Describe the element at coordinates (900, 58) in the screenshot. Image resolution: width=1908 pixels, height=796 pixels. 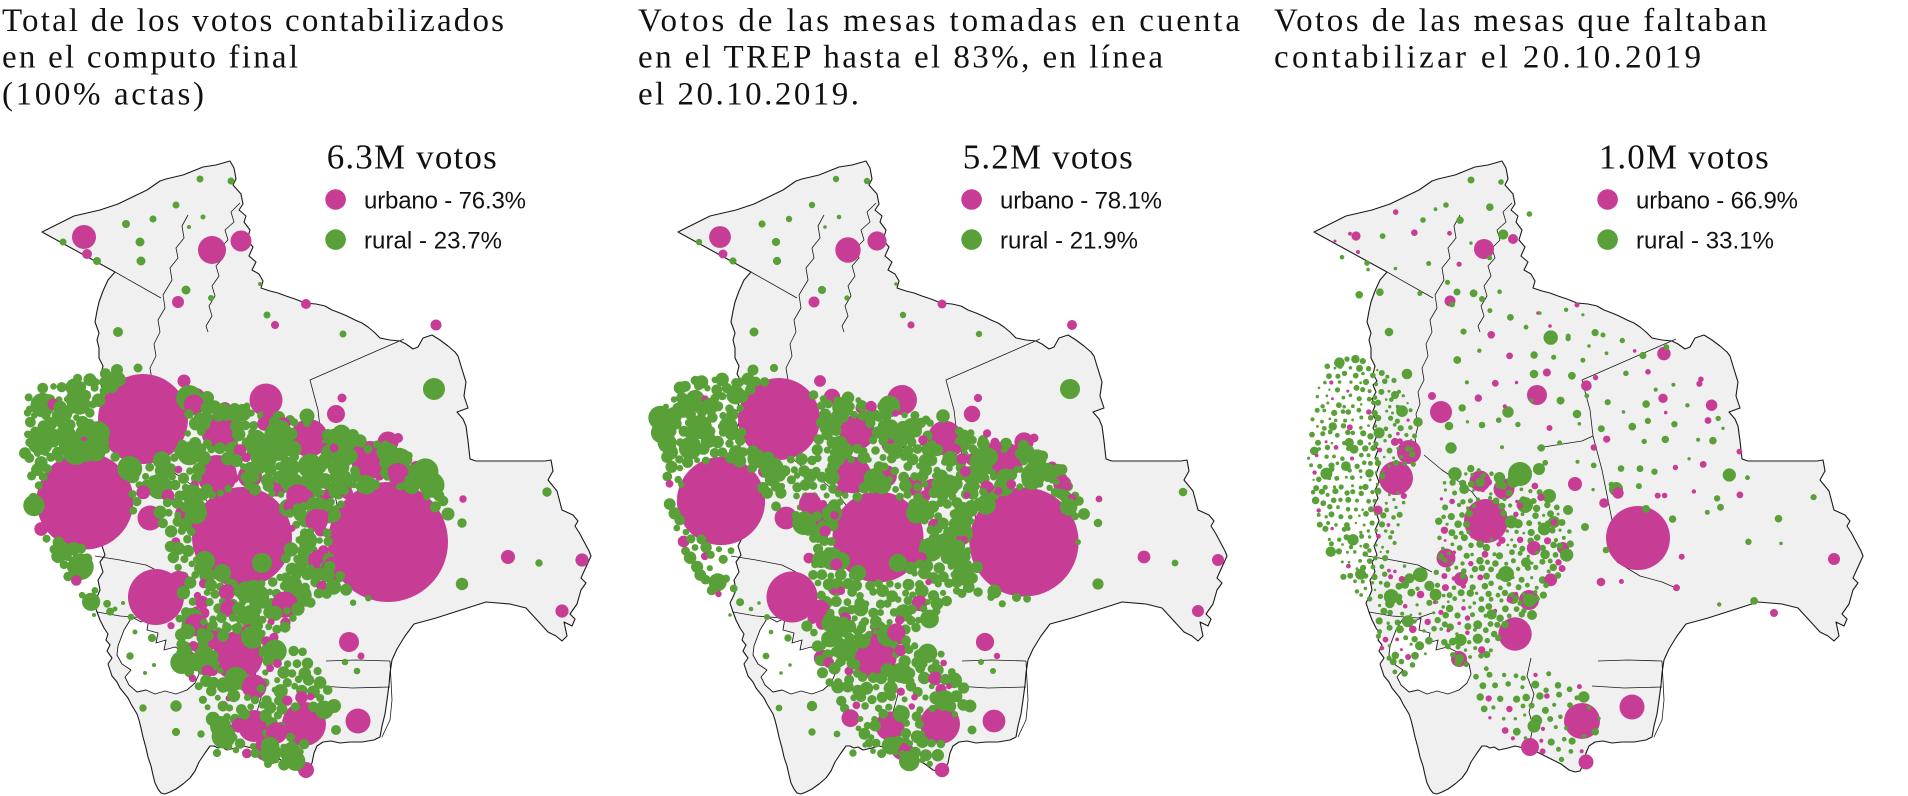
I see `svg-text:en el TREP hasta el 83%, en lí: en el TREP hasta el 83%, en línea` at that location.